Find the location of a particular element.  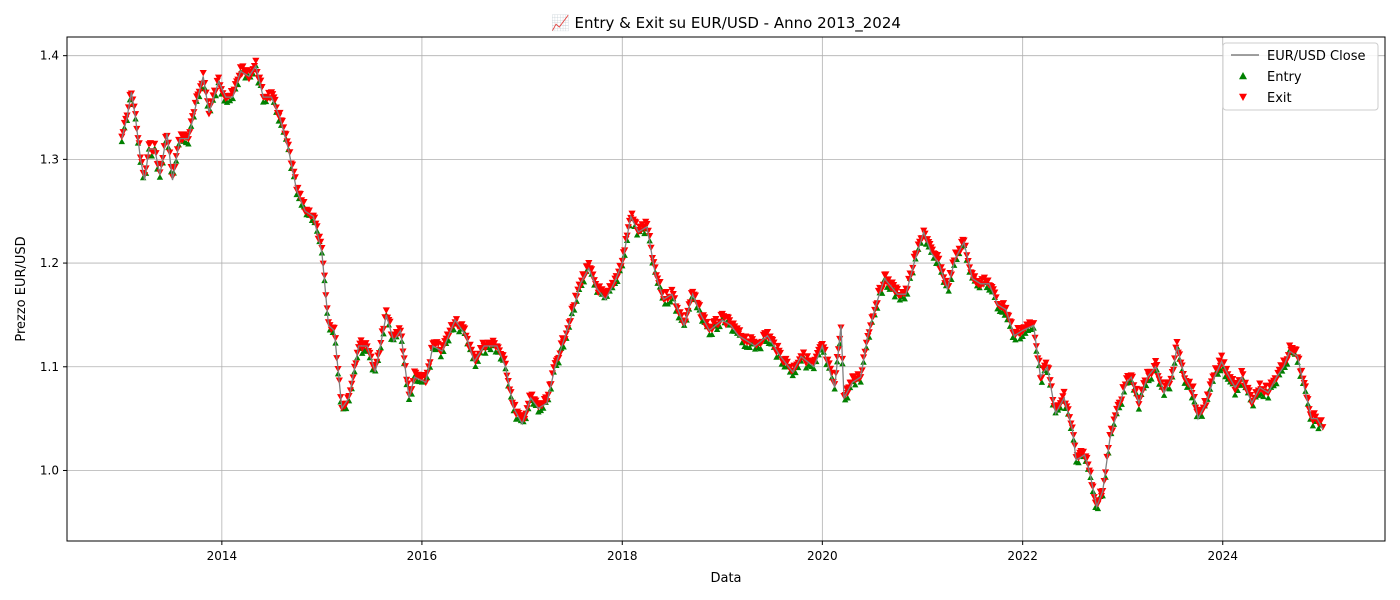

x-axis: 2014 2016 2018 2020 2022 2024 is located at coordinates (722, 552).